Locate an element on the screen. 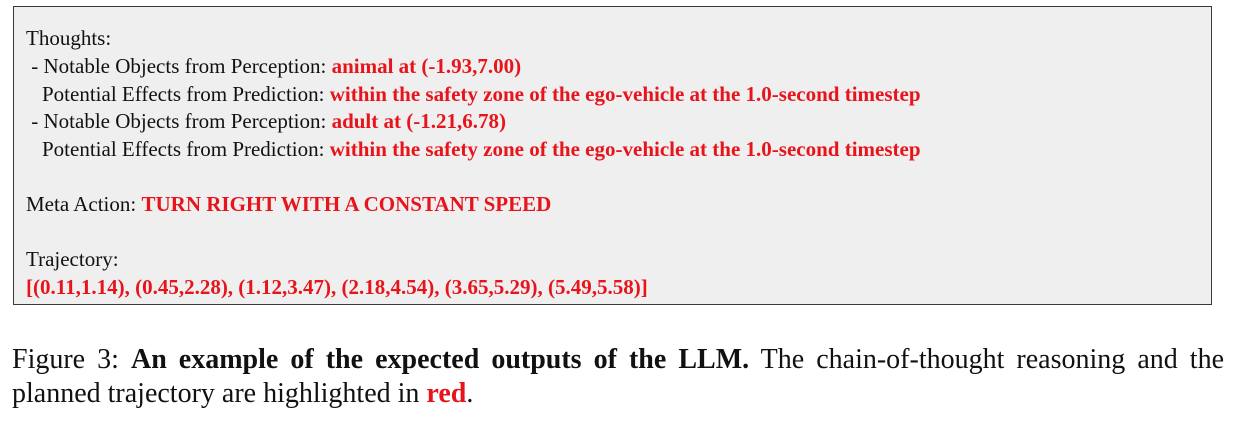 Image resolution: width=1234 pixels, height=428 pixels. meta-action-value: TURN RIGHT WITH A CONSTANT SPEED is located at coordinates (346, 204).